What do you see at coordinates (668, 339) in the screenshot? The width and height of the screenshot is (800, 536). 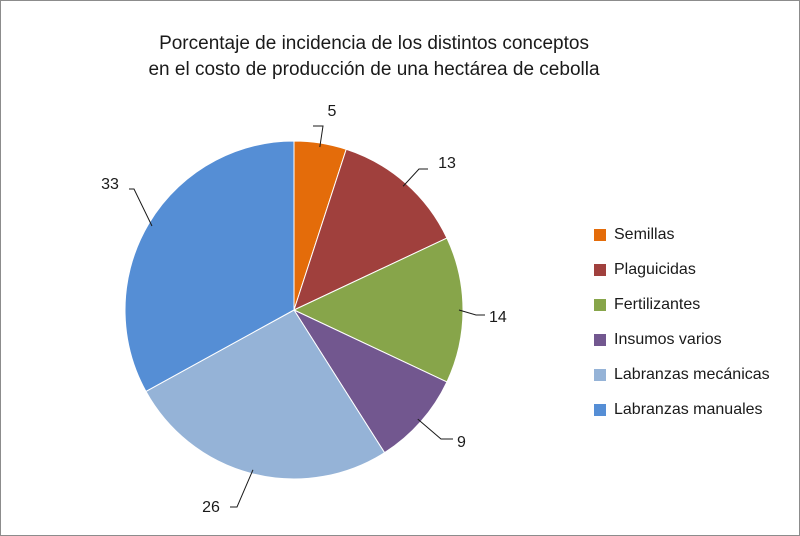 I see `legend-label: Insumos varios` at bounding box center [668, 339].